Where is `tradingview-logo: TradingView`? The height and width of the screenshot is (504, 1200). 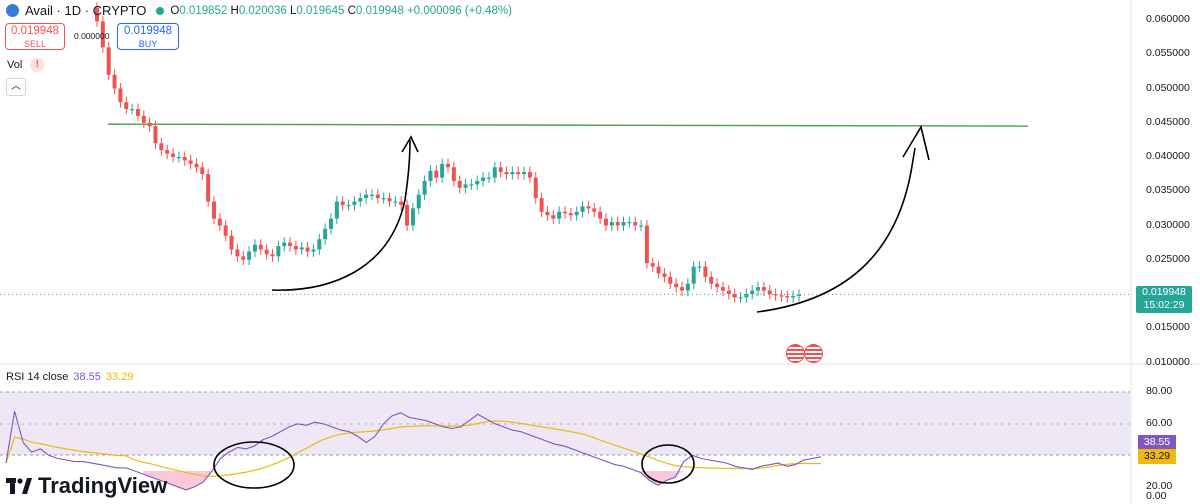 tradingview-logo: TradingView is located at coordinates (86, 486).